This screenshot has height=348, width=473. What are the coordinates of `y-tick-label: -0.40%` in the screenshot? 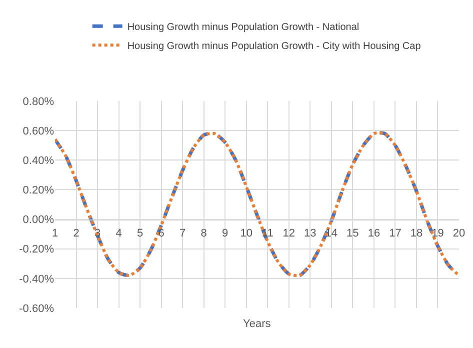 It's located at (36, 279).